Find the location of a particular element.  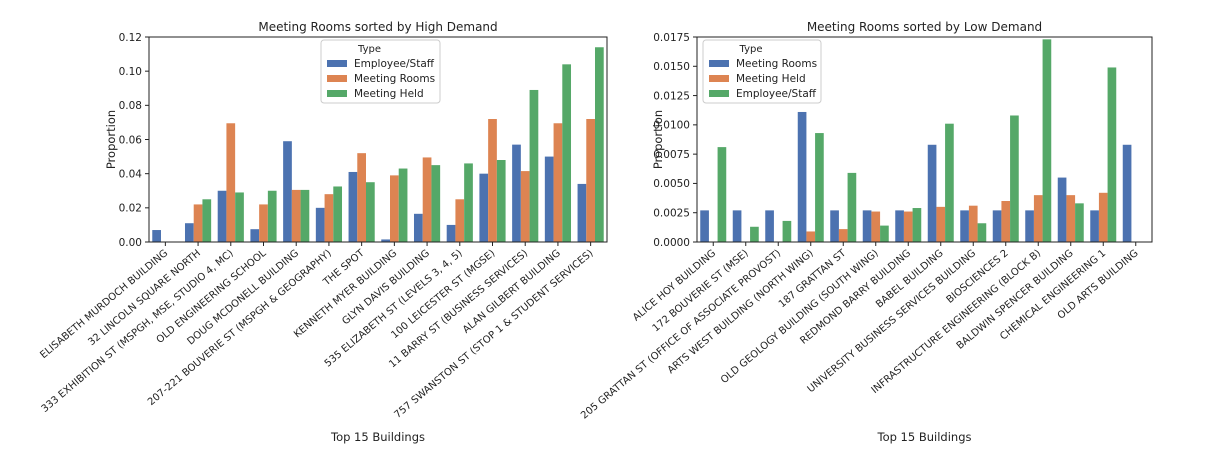

bar-0-s1-c7 is located at coordinates (394, 209).